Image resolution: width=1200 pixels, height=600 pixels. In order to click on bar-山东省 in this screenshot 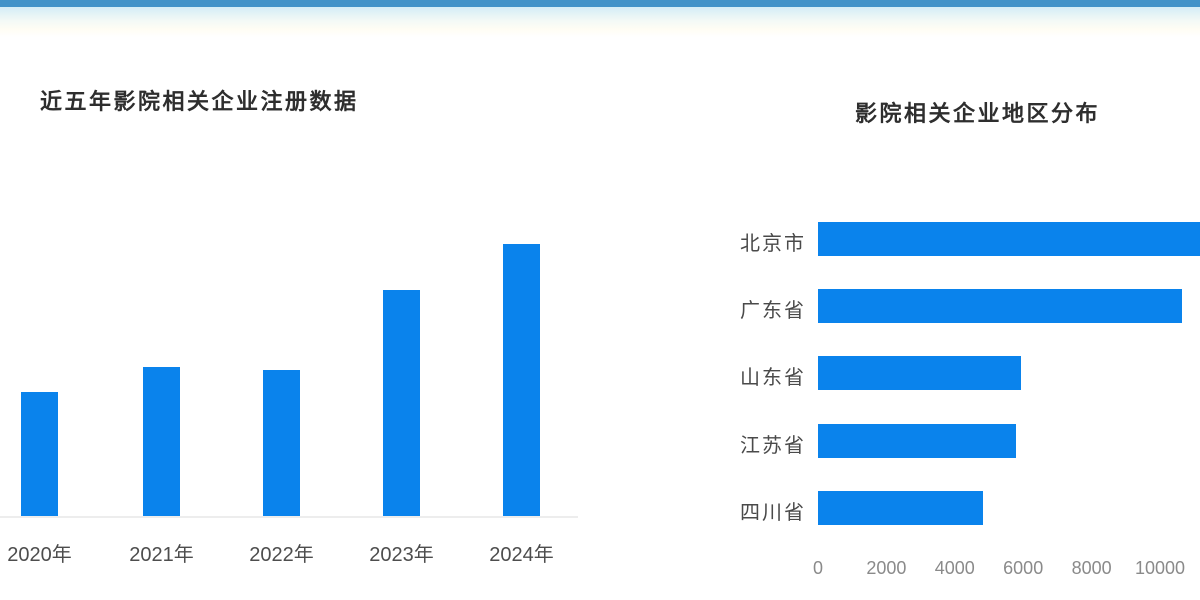, I will do `click(919, 373)`.